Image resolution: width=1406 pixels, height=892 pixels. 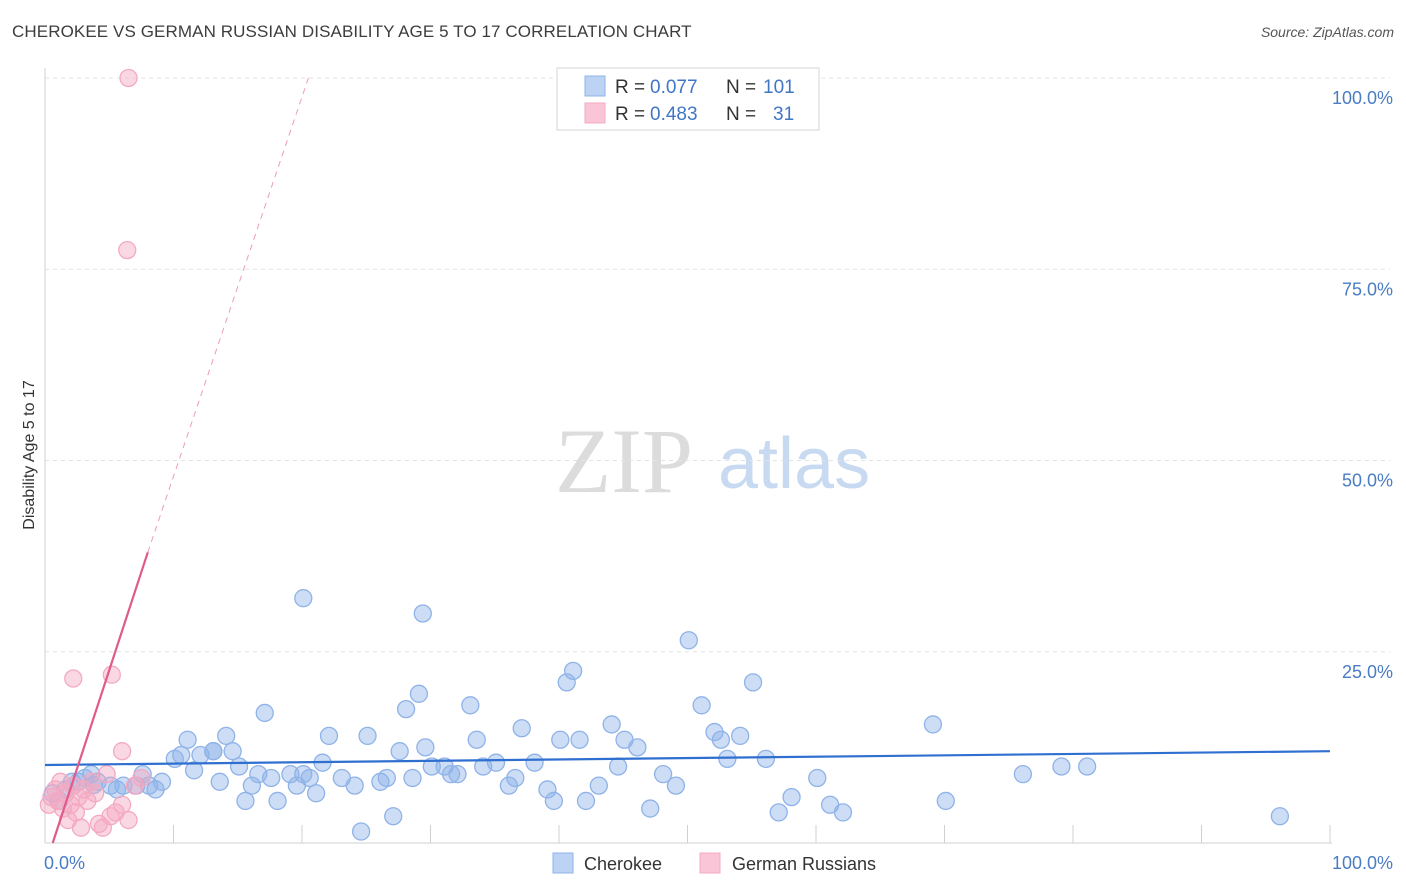 What do you see at coordinates (674, 114) in the screenshot?
I see `legend-r-value-1: 0.483` at bounding box center [674, 114].